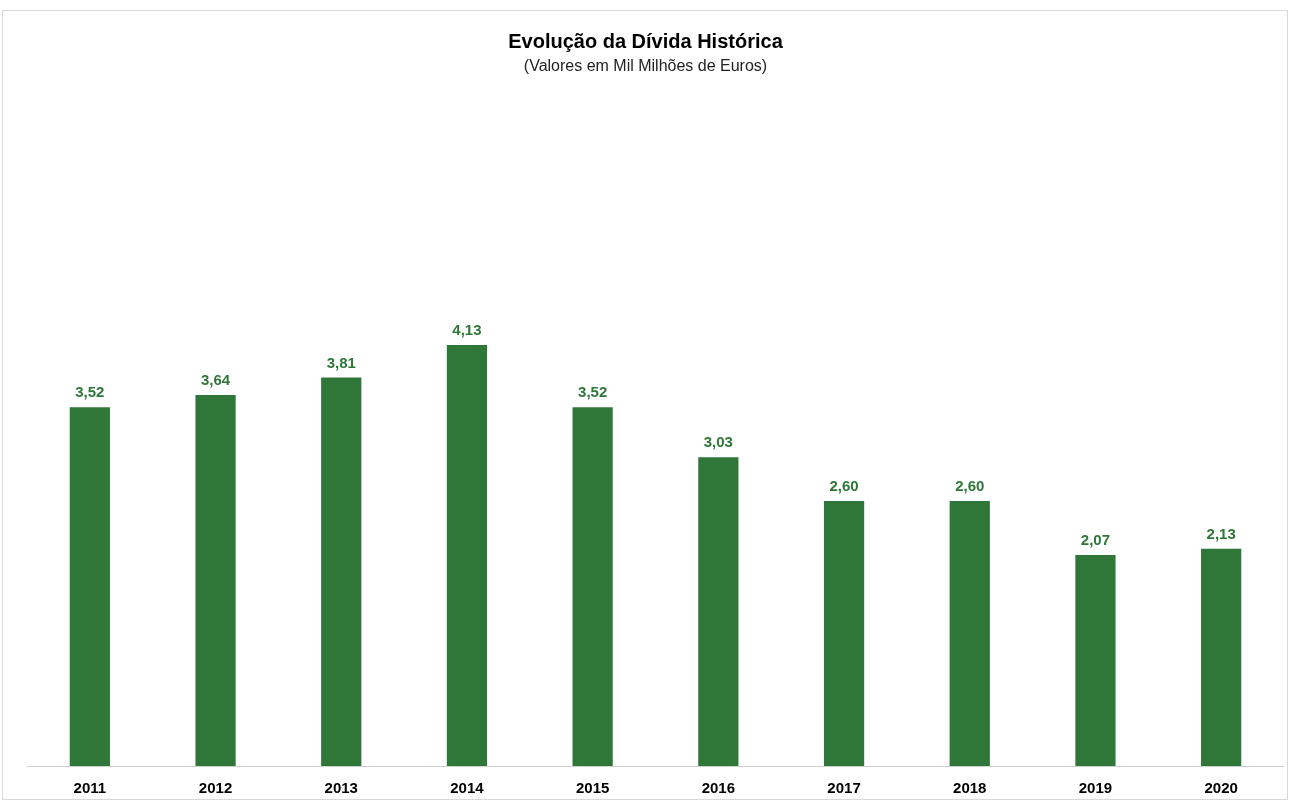  I want to click on x-tick-label: 2017, so click(844, 787).